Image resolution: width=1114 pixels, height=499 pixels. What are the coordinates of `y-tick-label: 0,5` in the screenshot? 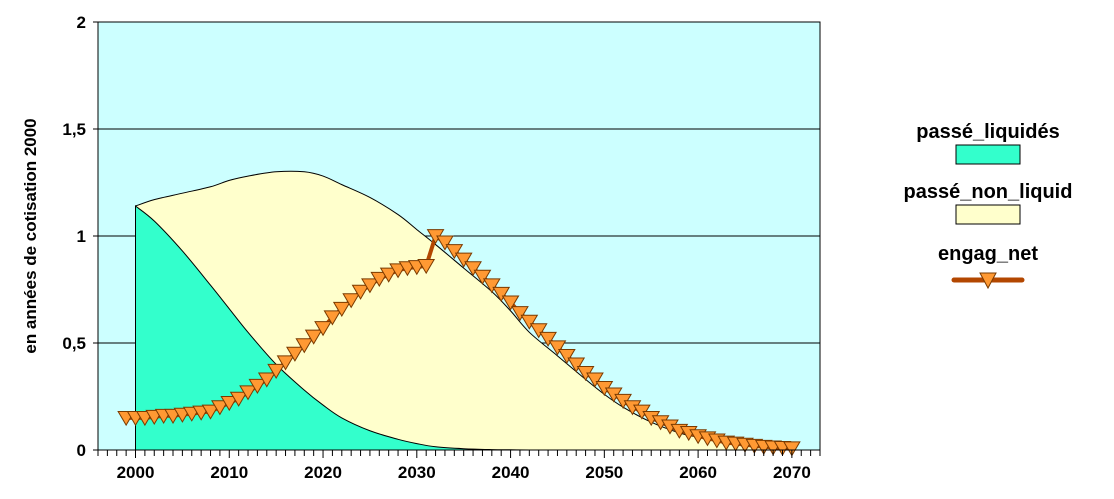 It's located at (74, 343).